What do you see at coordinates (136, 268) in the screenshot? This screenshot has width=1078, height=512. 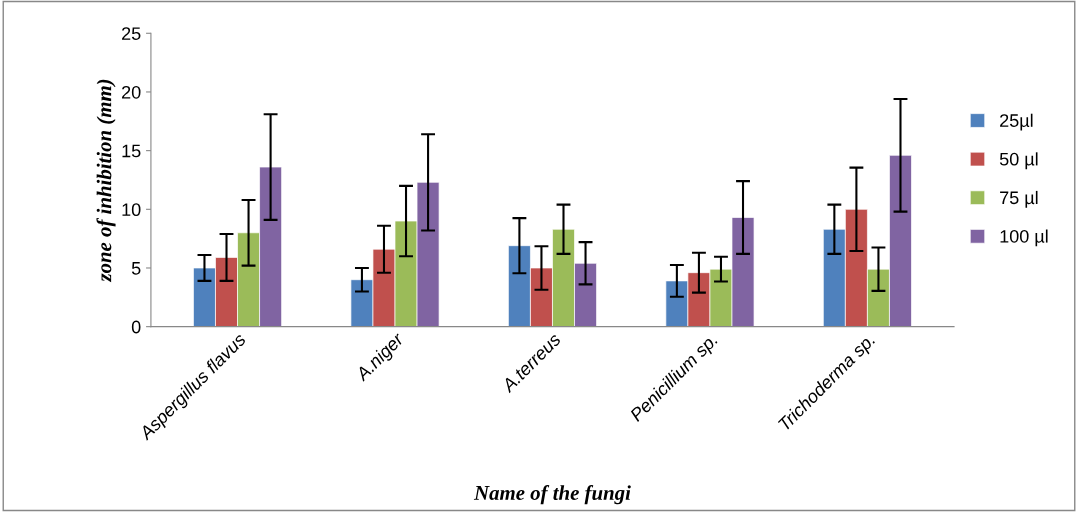 I see `y-tick-label: 5` at bounding box center [136, 268].